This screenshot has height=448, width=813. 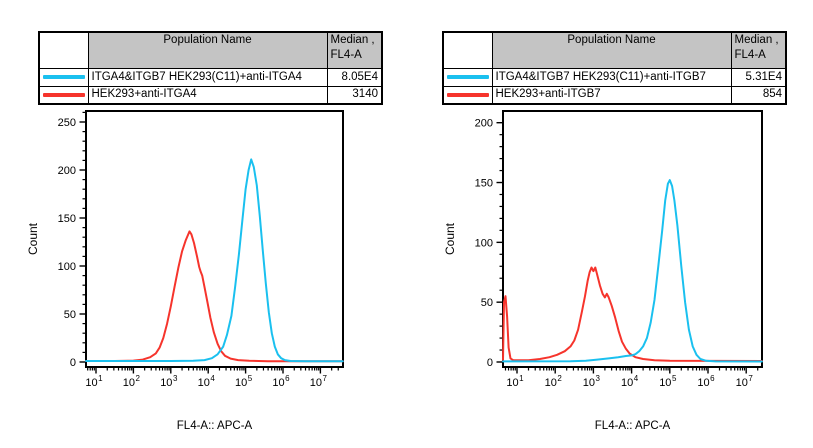 What do you see at coordinates (758, 95) in the screenshot?
I see `median-value-cell: 854` at bounding box center [758, 95].